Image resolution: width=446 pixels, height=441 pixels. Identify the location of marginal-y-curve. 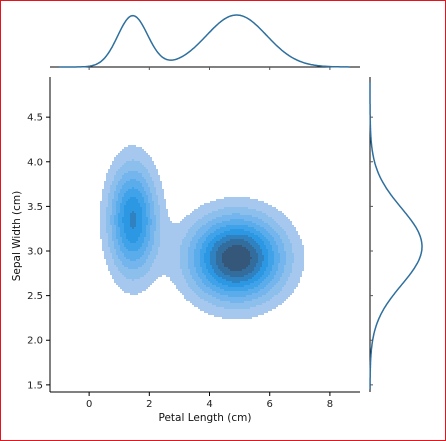
(396, 236).